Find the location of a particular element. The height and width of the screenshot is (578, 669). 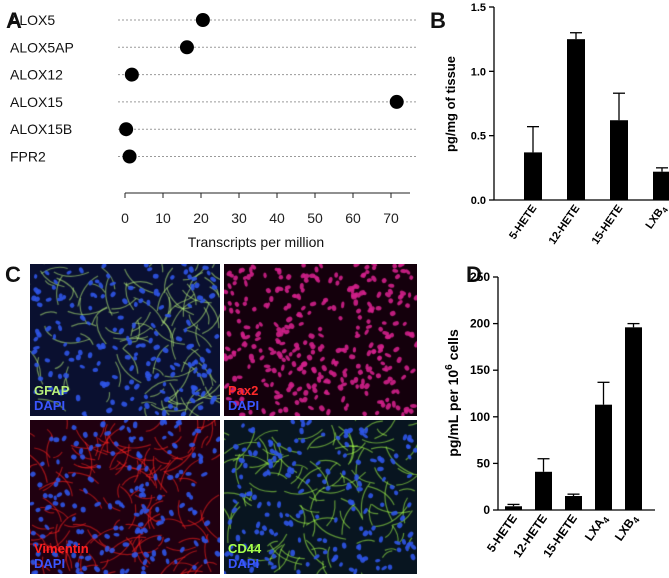

micrograph-gfap-label-1: GFAP is located at coordinates (52, 390).